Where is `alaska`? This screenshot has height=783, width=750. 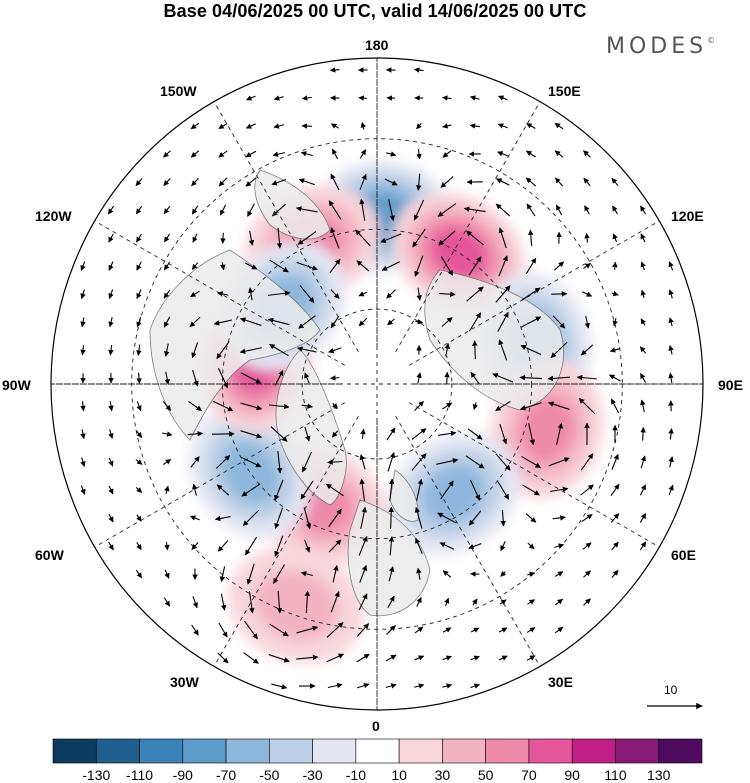
alaska is located at coordinates (292, 204).